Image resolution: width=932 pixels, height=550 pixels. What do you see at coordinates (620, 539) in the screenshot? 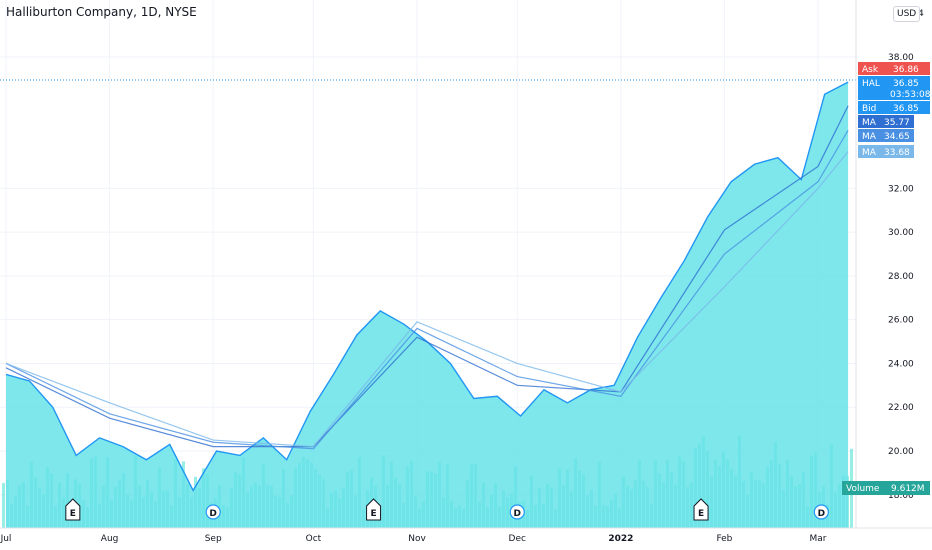
I see `x-tick-label: 2022` at bounding box center [620, 539].